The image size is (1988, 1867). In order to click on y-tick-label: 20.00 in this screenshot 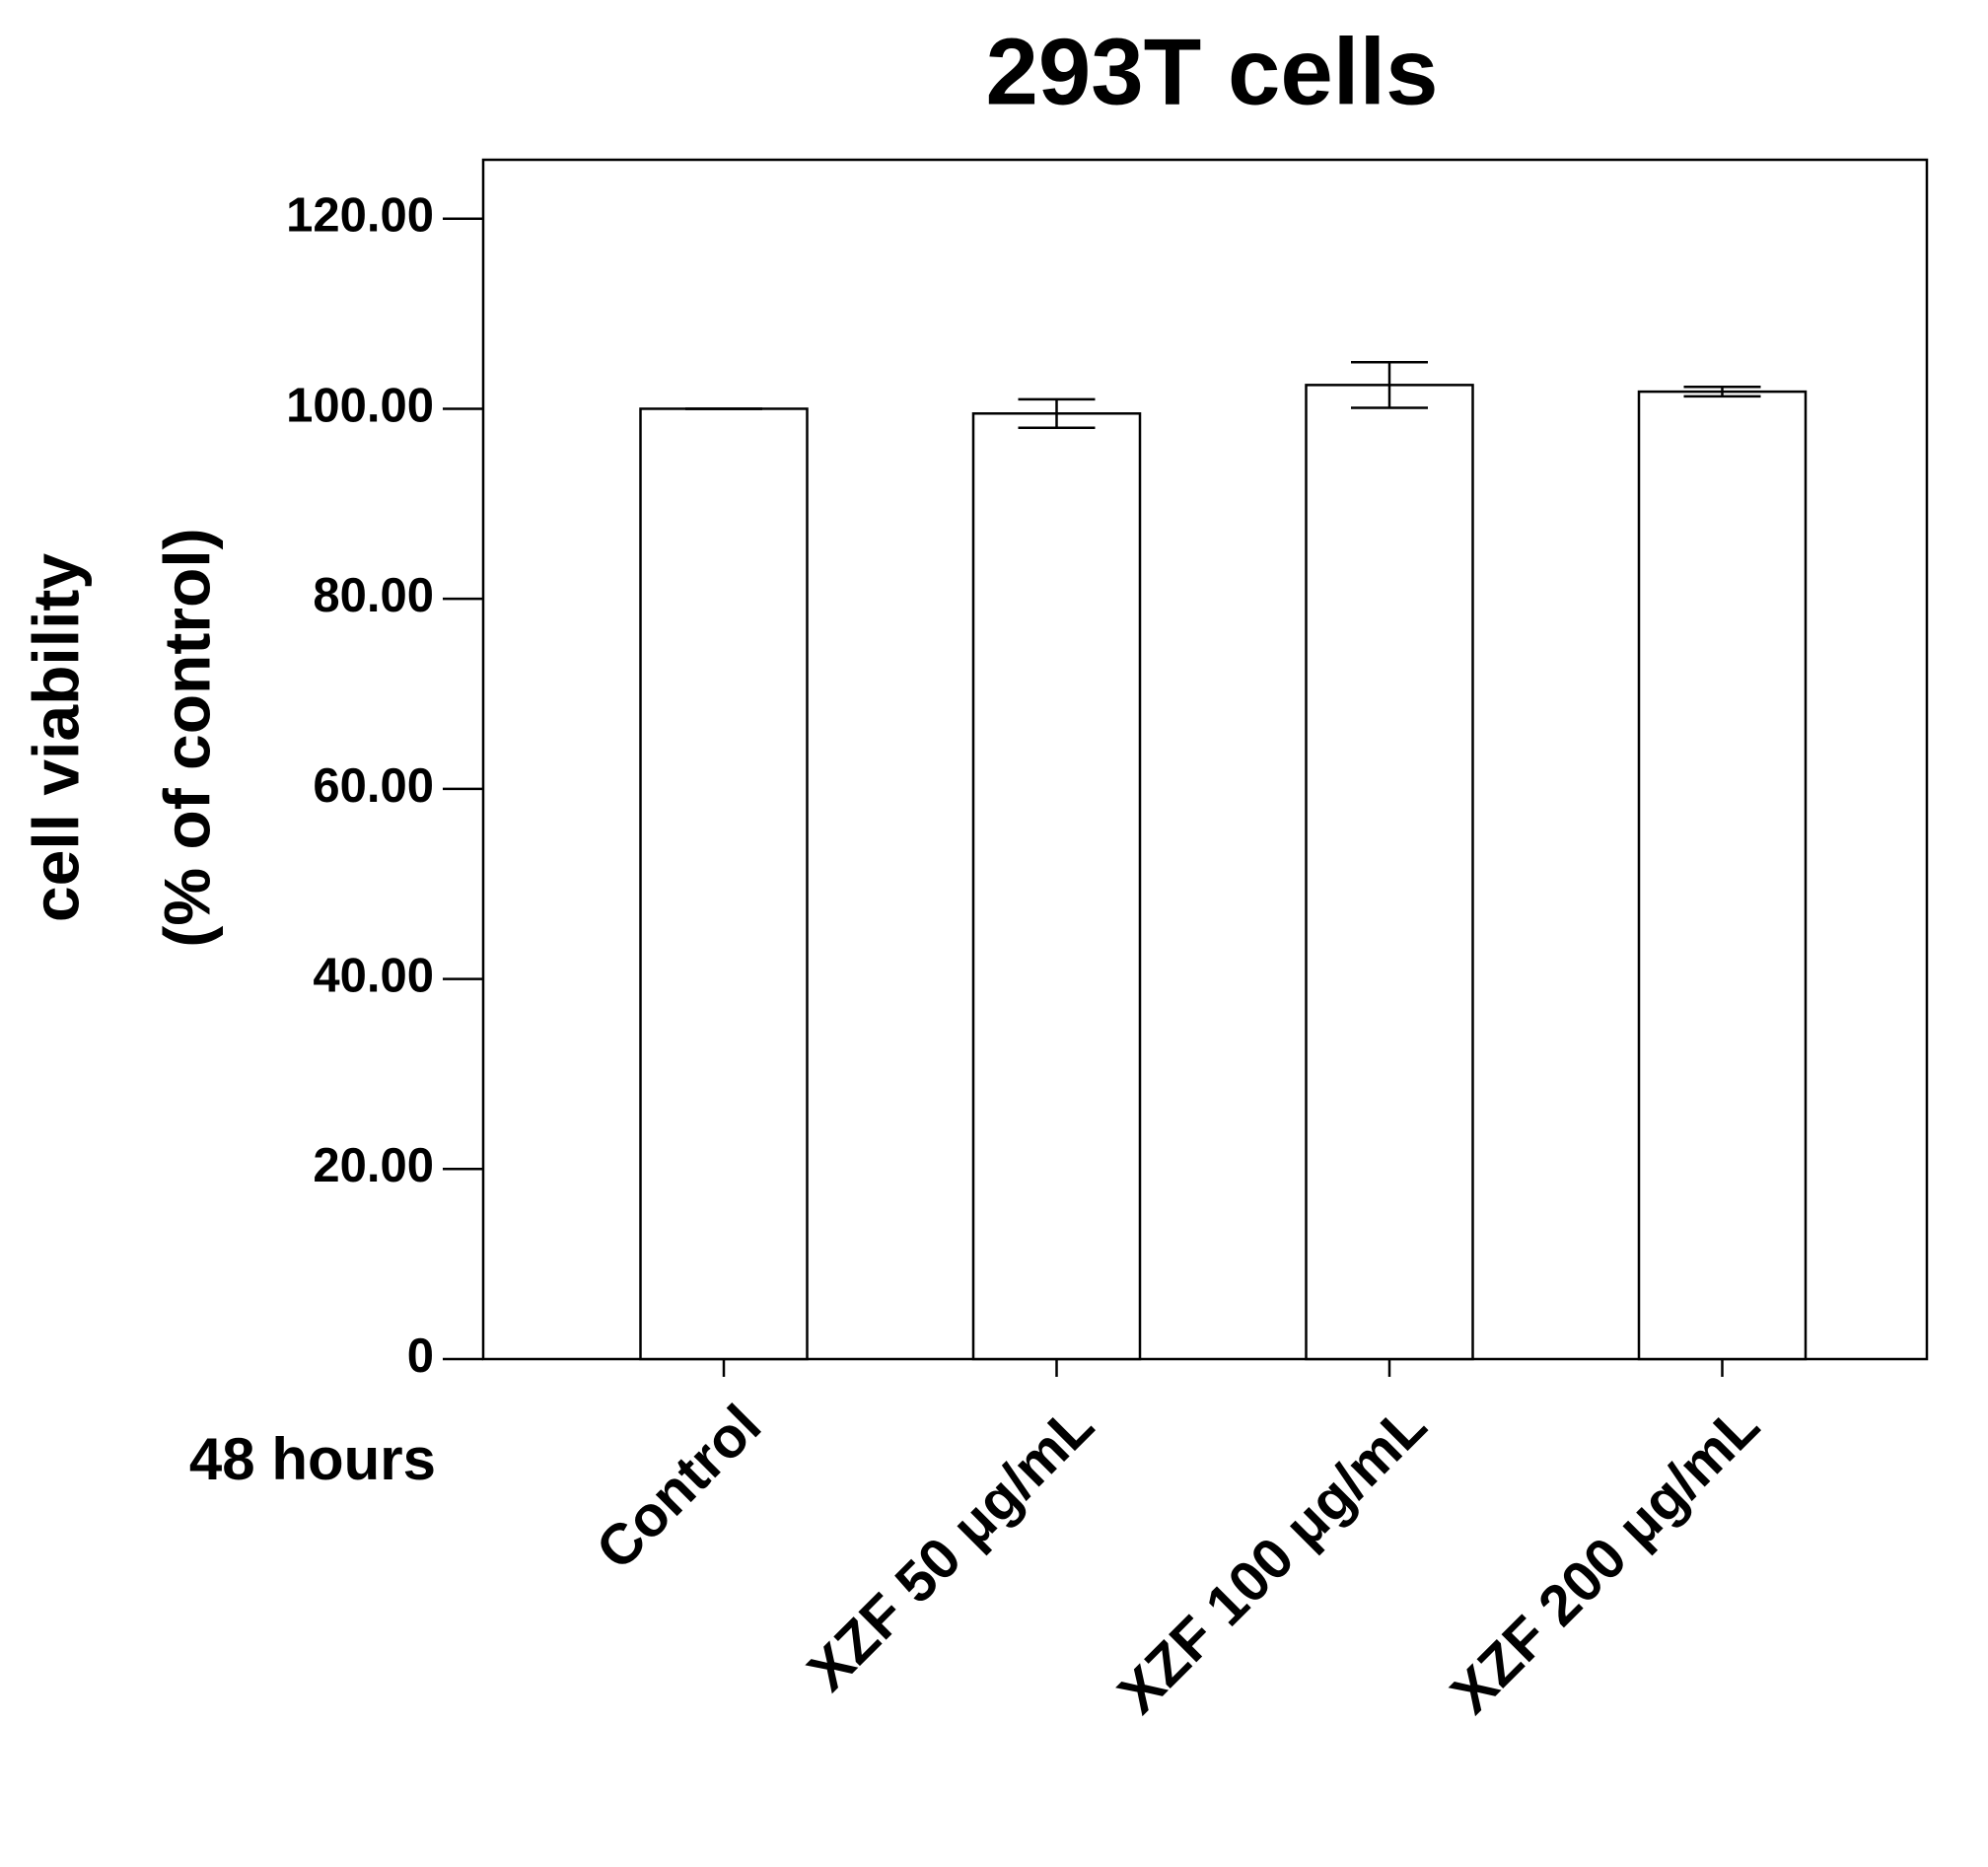, I will do `click(373, 1166)`.